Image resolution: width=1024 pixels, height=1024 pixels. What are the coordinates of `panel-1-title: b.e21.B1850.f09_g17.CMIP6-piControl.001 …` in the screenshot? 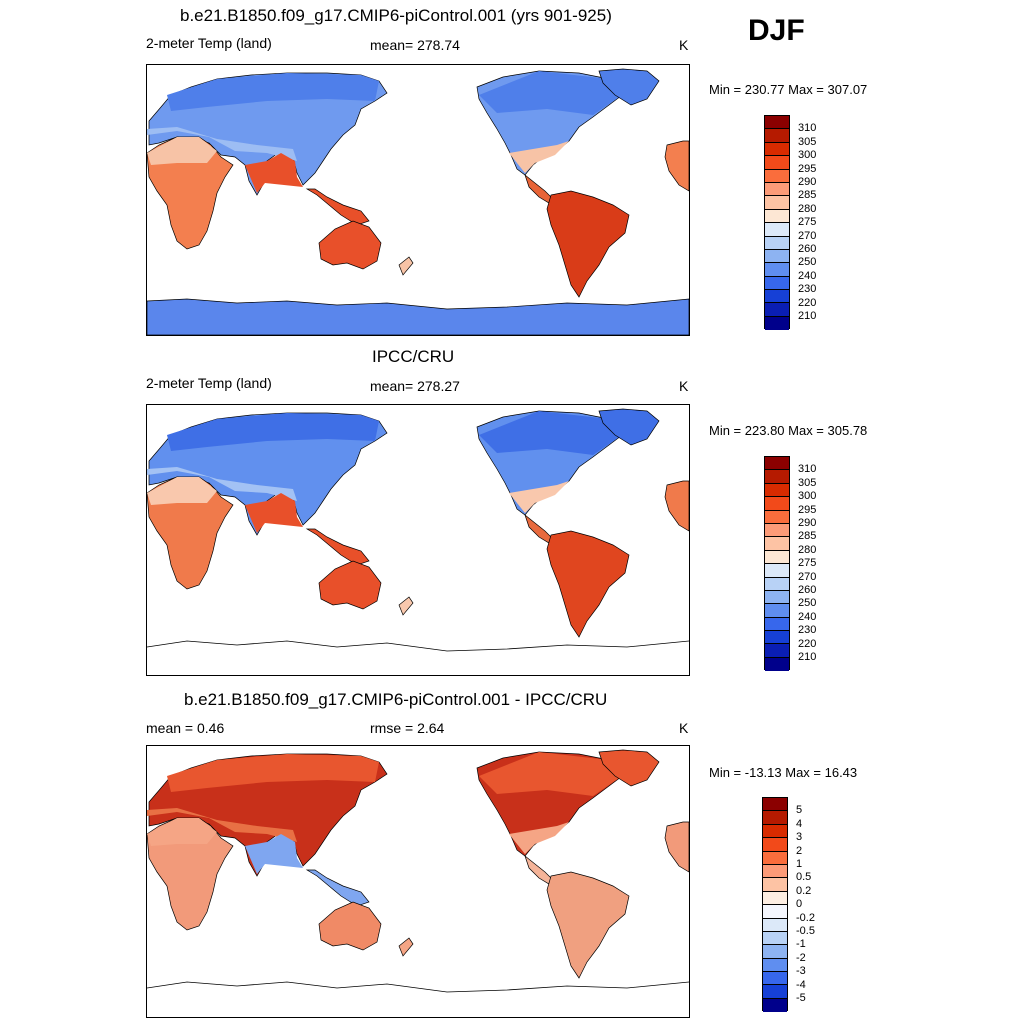 It's located at (396, 15).